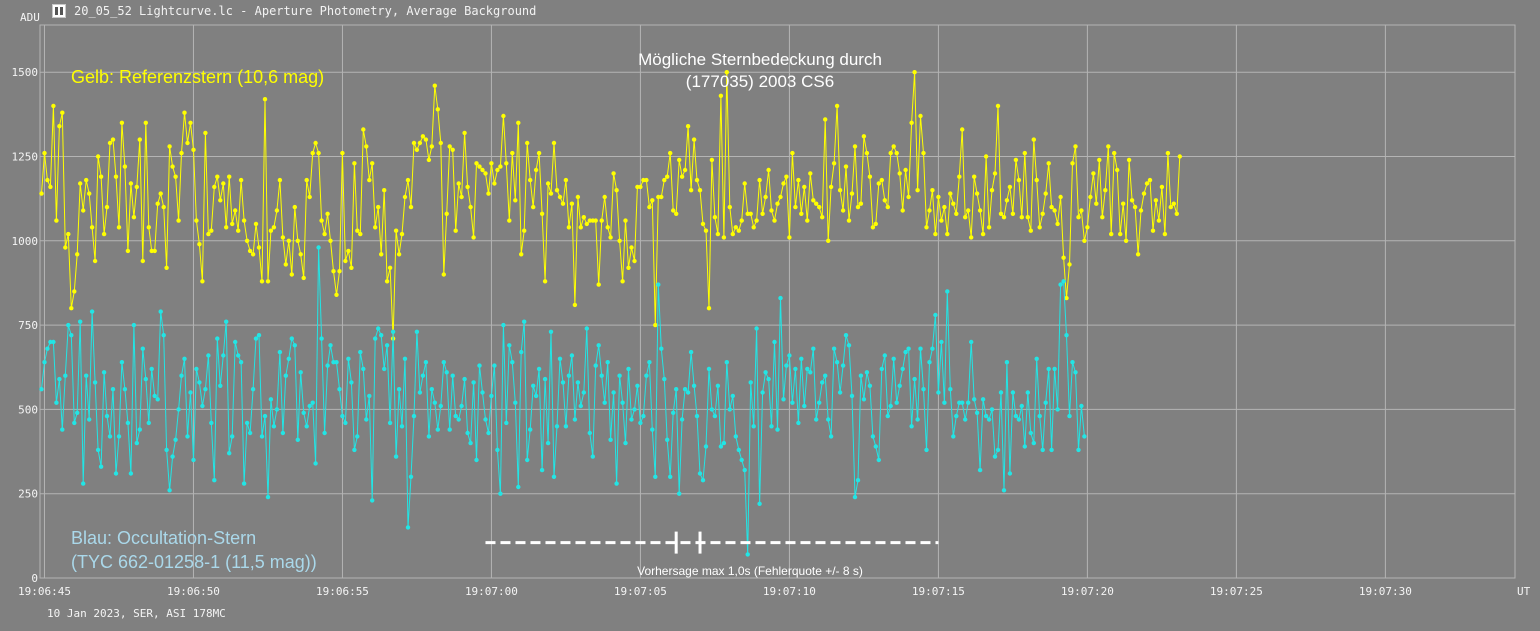 Image resolution: width=1540 pixels, height=631 pixels. I want to click on lightcurve-app-icon, so click(59, 11).